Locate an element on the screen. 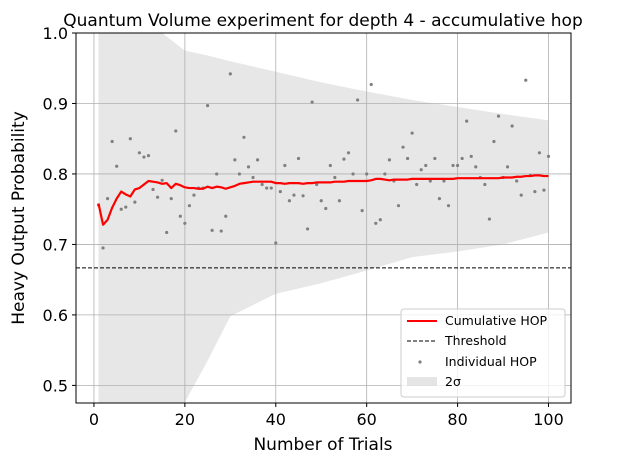 Image resolution: width=631 pixels, height=466 pixels. cumulative-hop-line is located at coordinates (323, 200).